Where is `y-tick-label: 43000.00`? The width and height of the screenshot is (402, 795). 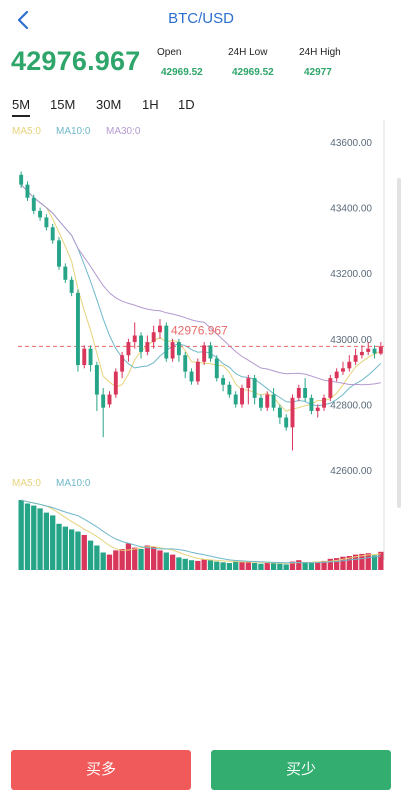
y-tick-label: 43000.00 is located at coordinates (351, 340).